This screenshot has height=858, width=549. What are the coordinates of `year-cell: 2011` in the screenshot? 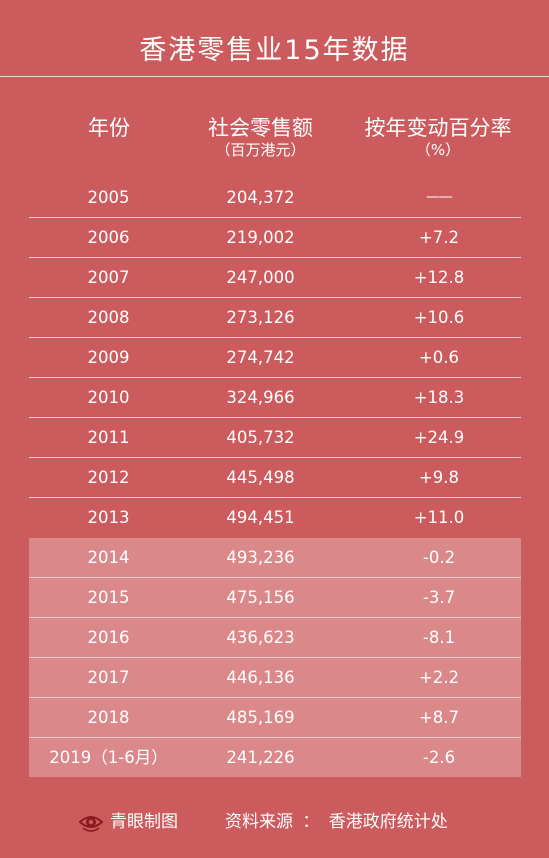 It's located at (108, 437).